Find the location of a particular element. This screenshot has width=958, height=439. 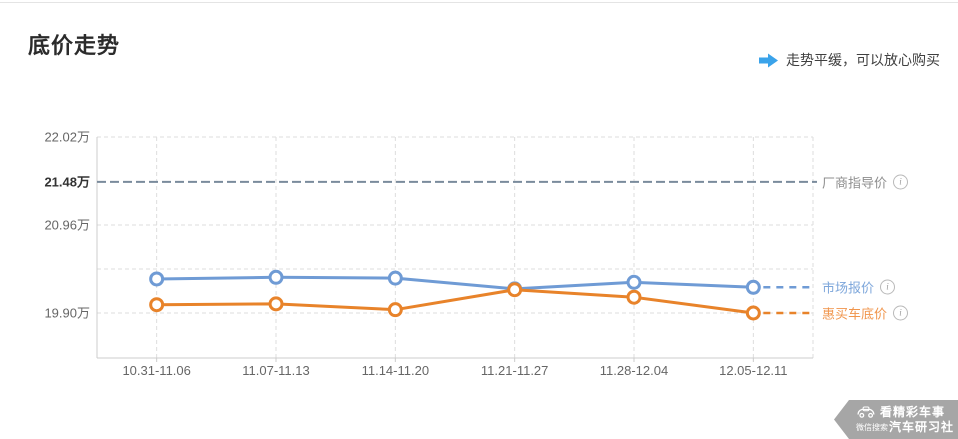

watermark-line2-main: 汽车研习社 is located at coordinates (922, 426).